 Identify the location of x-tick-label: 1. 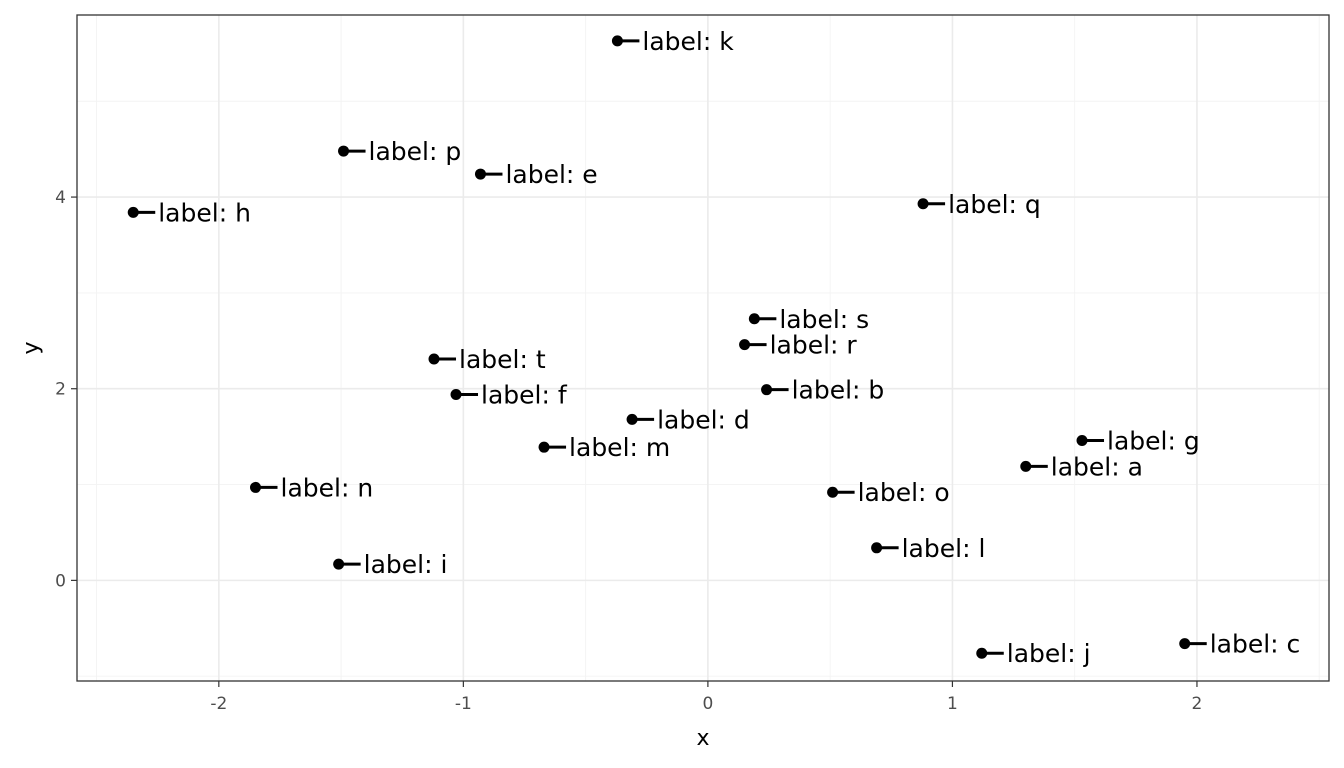
(952, 704).